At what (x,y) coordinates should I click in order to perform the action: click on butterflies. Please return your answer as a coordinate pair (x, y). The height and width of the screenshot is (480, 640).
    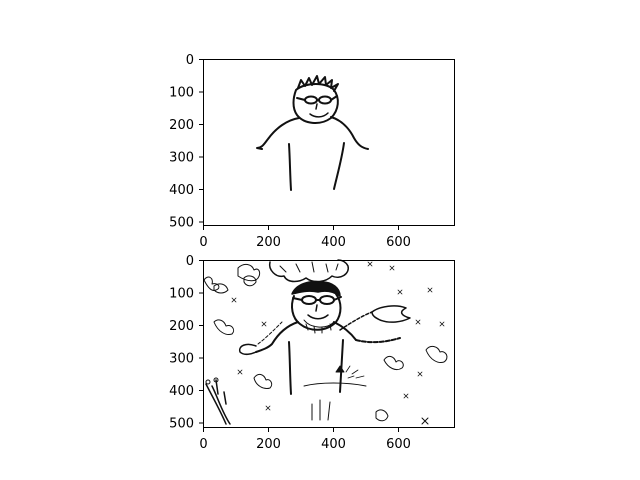
    Looking at the image, I should click on (325, 344).